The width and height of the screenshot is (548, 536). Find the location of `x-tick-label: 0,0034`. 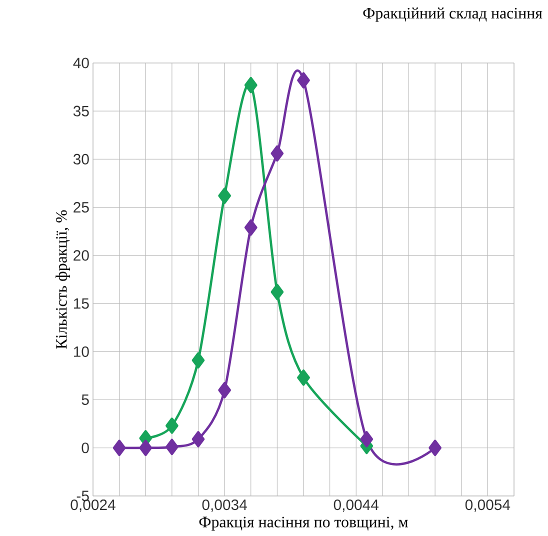

x-tick-label: 0,0034 is located at coordinates (224, 506).